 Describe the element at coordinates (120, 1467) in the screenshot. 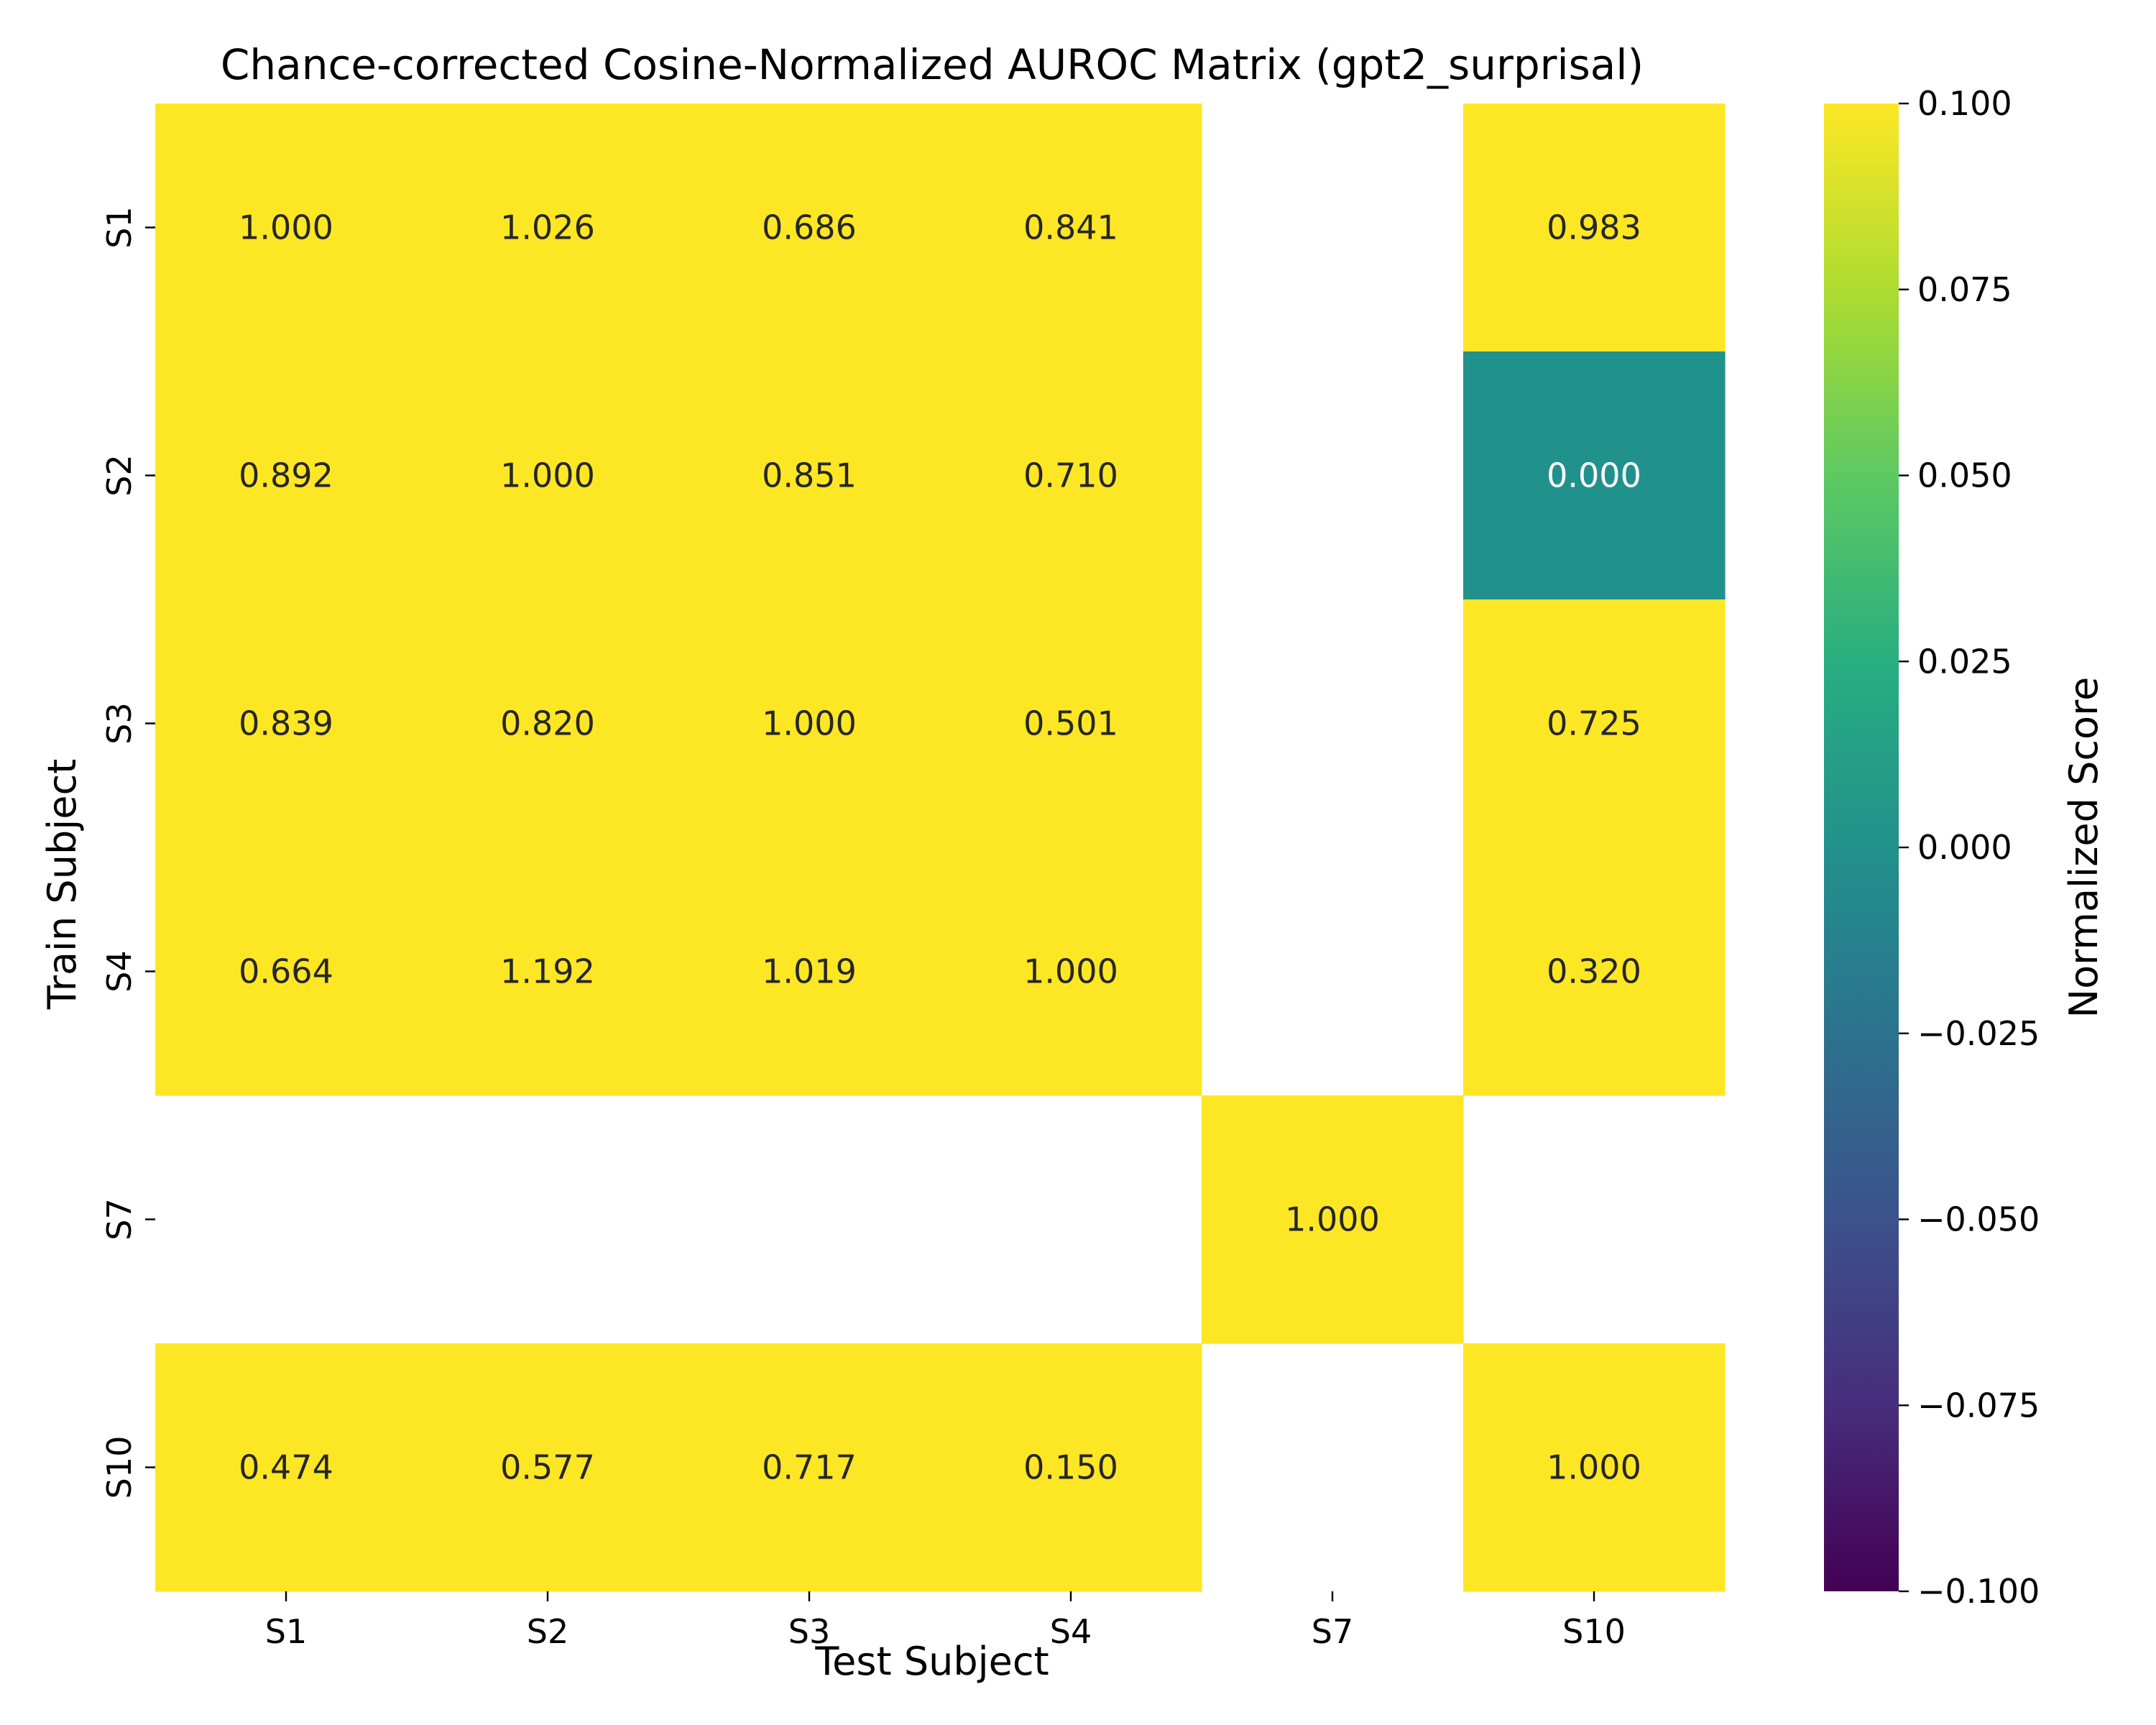

I see `y-tick-label: S10` at that location.